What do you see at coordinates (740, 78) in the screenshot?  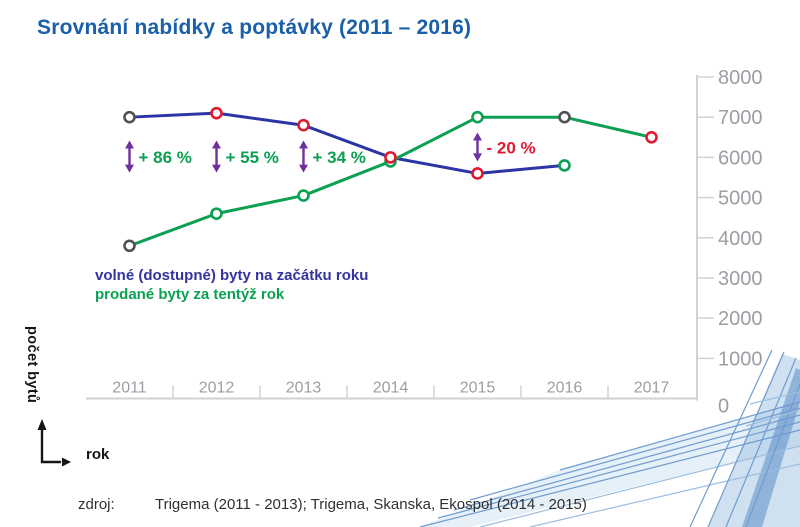 I see `y-tick-label: 8000` at bounding box center [740, 78].